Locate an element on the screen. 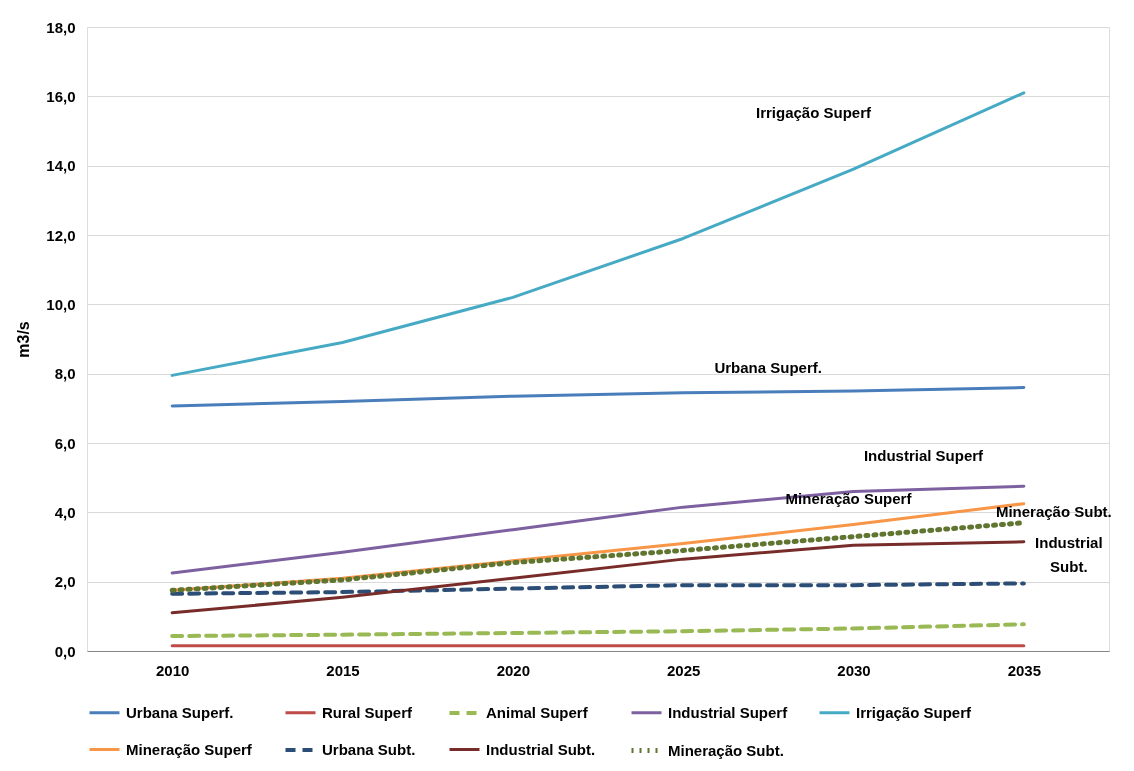 This screenshot has width=1134, height=771. legend-label: Urbana Superf. is located at coordinates (180, 712).